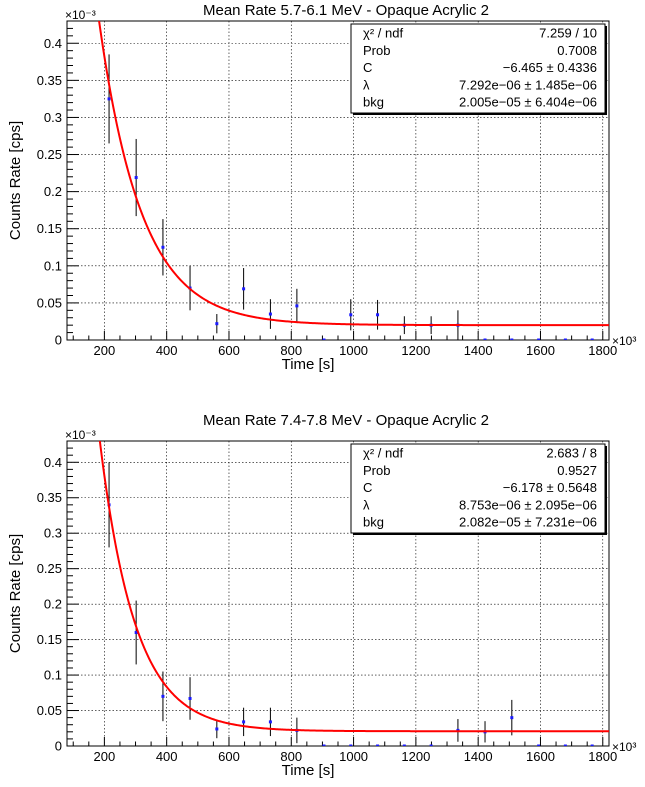 This screenshot has width=645, height=787. What do you see at coordinates (415, 756) in the screenshot?
I see `x-tick-label: 1200` at bounding box center [415, 756].